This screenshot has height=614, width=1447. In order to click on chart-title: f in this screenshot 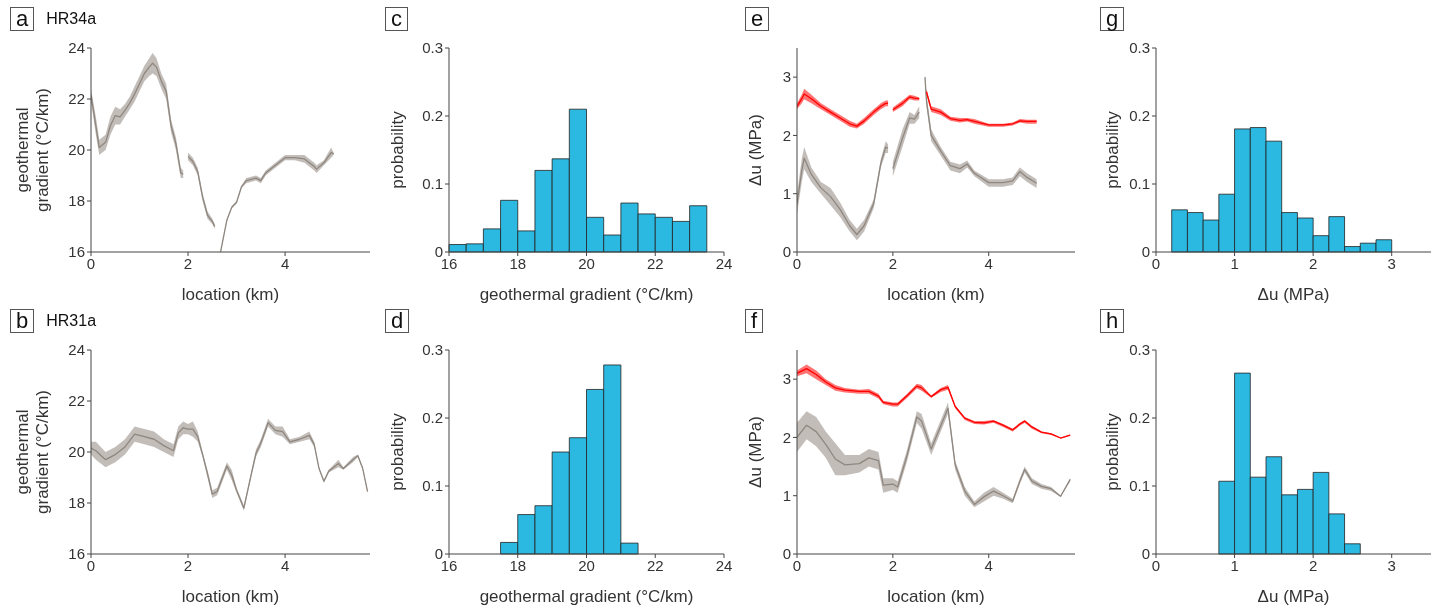, I will do `click(754, 320)`.